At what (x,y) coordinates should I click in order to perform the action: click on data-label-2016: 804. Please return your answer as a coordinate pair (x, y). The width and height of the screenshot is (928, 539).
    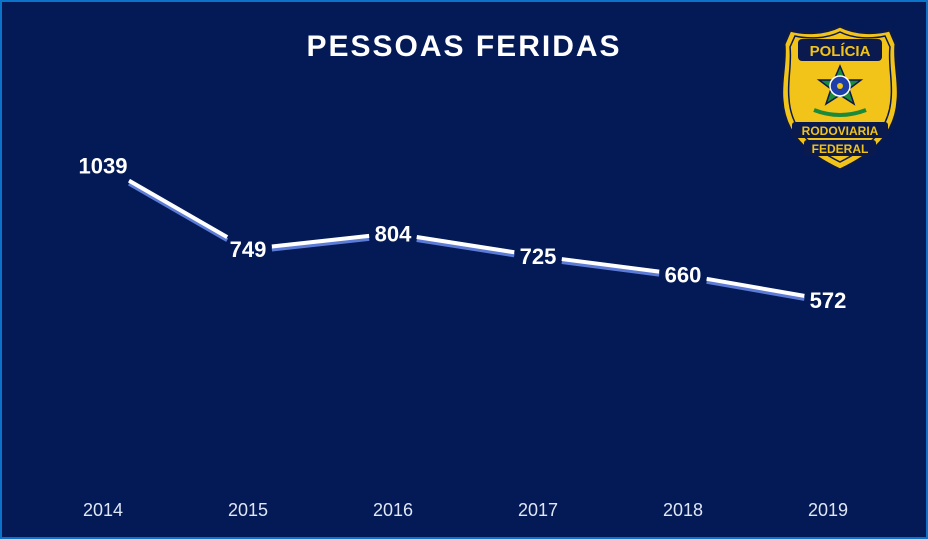
    Looking at the image, I should click on (393, 233).